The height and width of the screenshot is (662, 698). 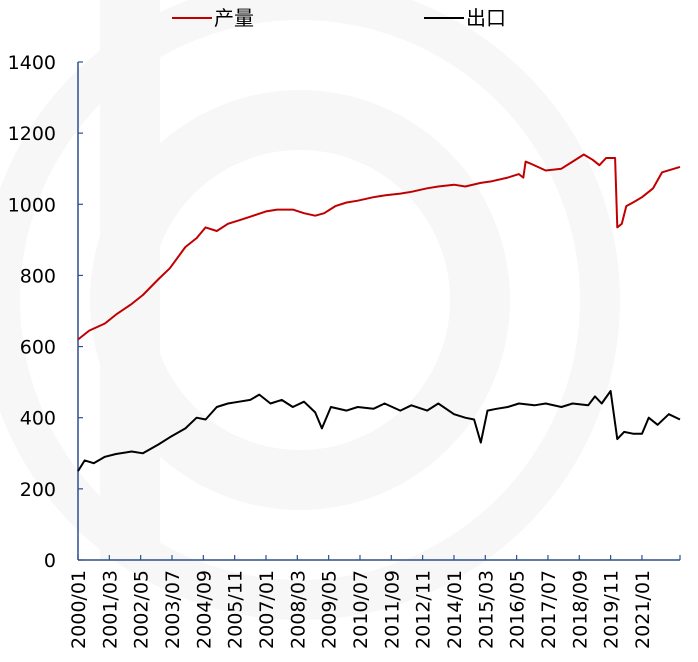 I want to click on x-tick-label: 2015/03, so click(x=486, y=609).